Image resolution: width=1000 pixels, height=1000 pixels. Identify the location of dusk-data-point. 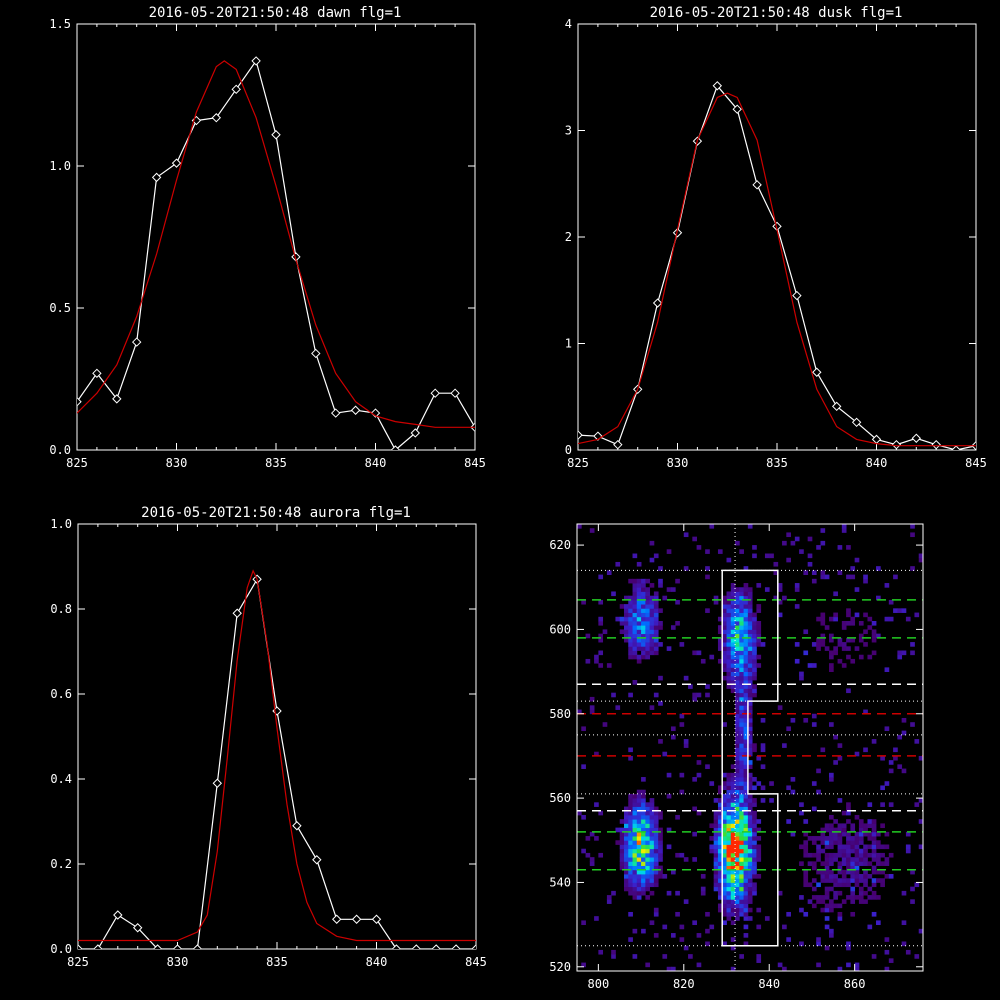
(936, 444).